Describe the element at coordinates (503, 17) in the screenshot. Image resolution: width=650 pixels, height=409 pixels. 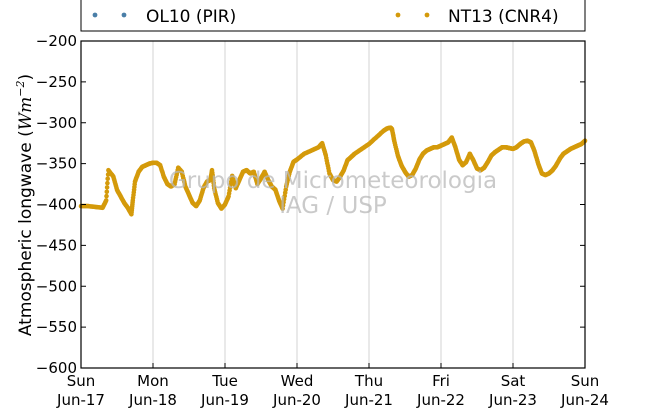
I see `legend-label-nt13: NT13 (CNR4)` at that location.